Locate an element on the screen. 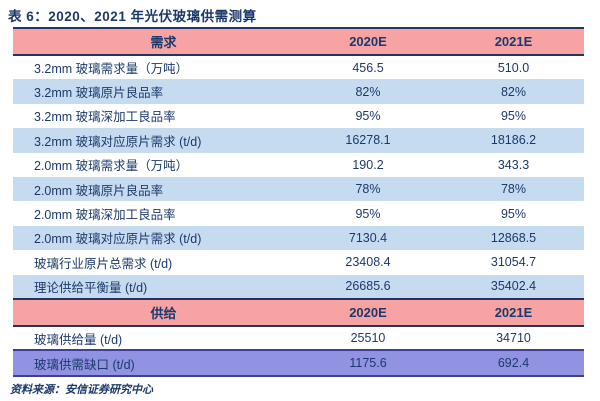 The image size is (600, 401). value-2020e: 82% is located at coordinates (368, 91).